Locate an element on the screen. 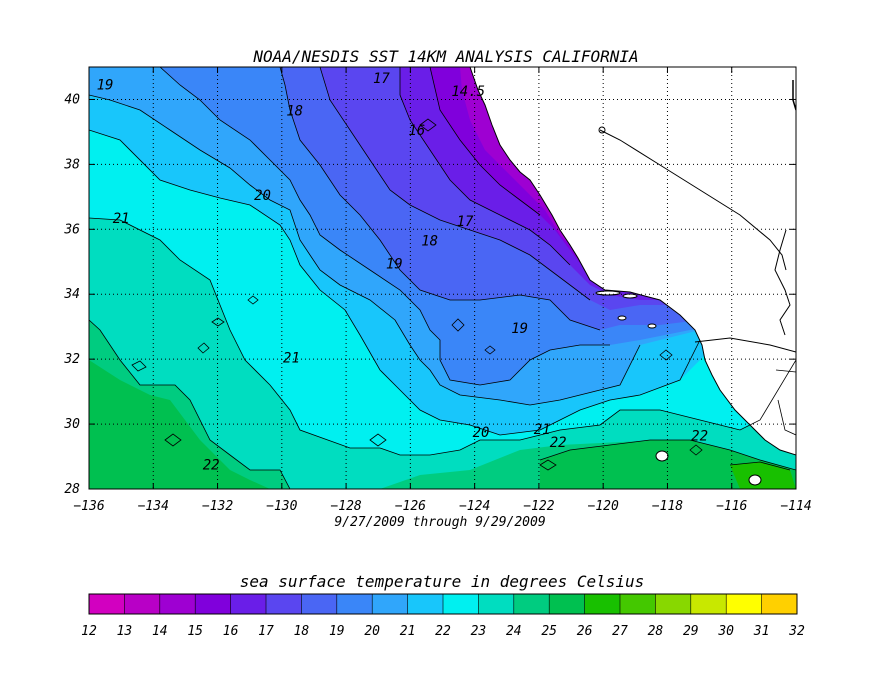 This screenshot has width=885, height=700. x-tick-label: −134 is located at coordinates (153, 506).